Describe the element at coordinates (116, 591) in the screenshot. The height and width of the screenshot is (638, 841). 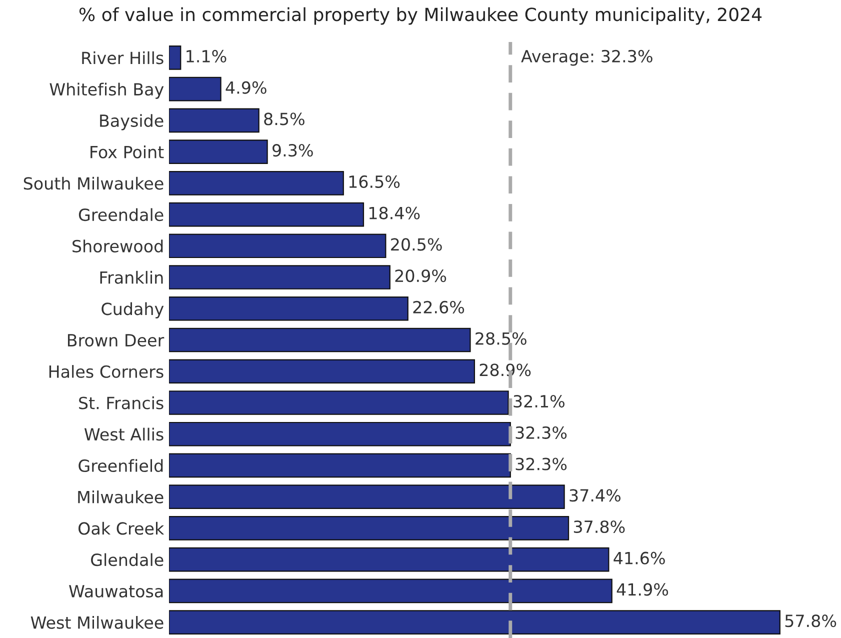
I see `y-tick-label: Wauwatosa` at that location.